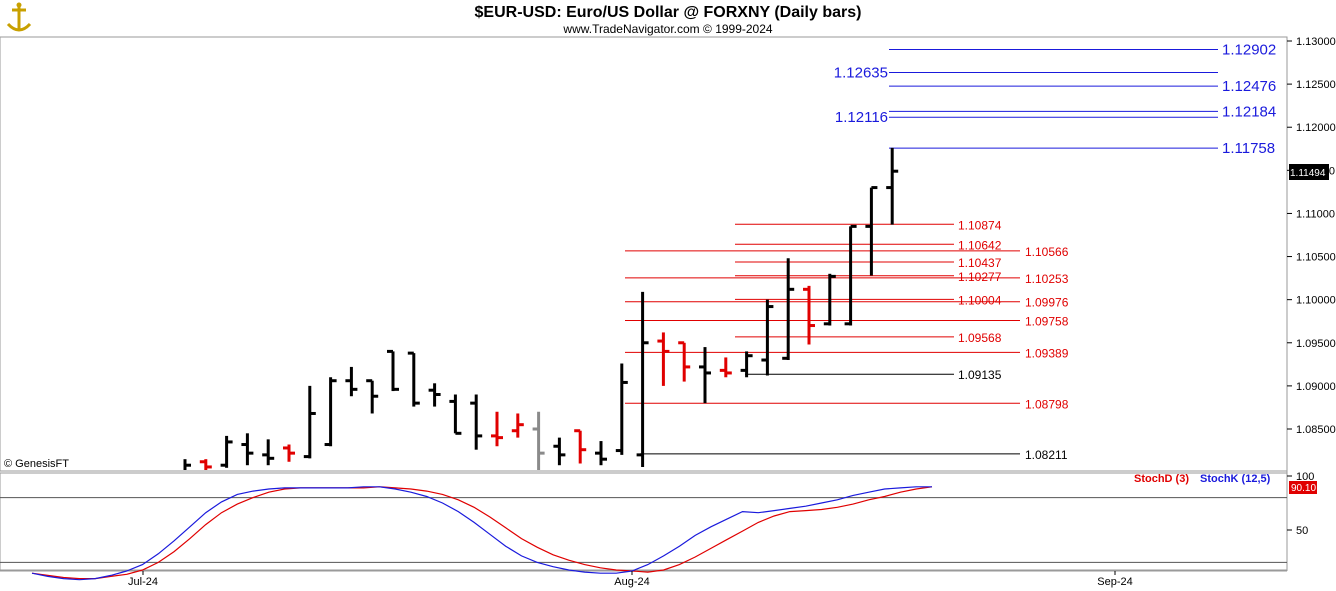  I want to click on level-label: 1.12116, so click(861, 117).